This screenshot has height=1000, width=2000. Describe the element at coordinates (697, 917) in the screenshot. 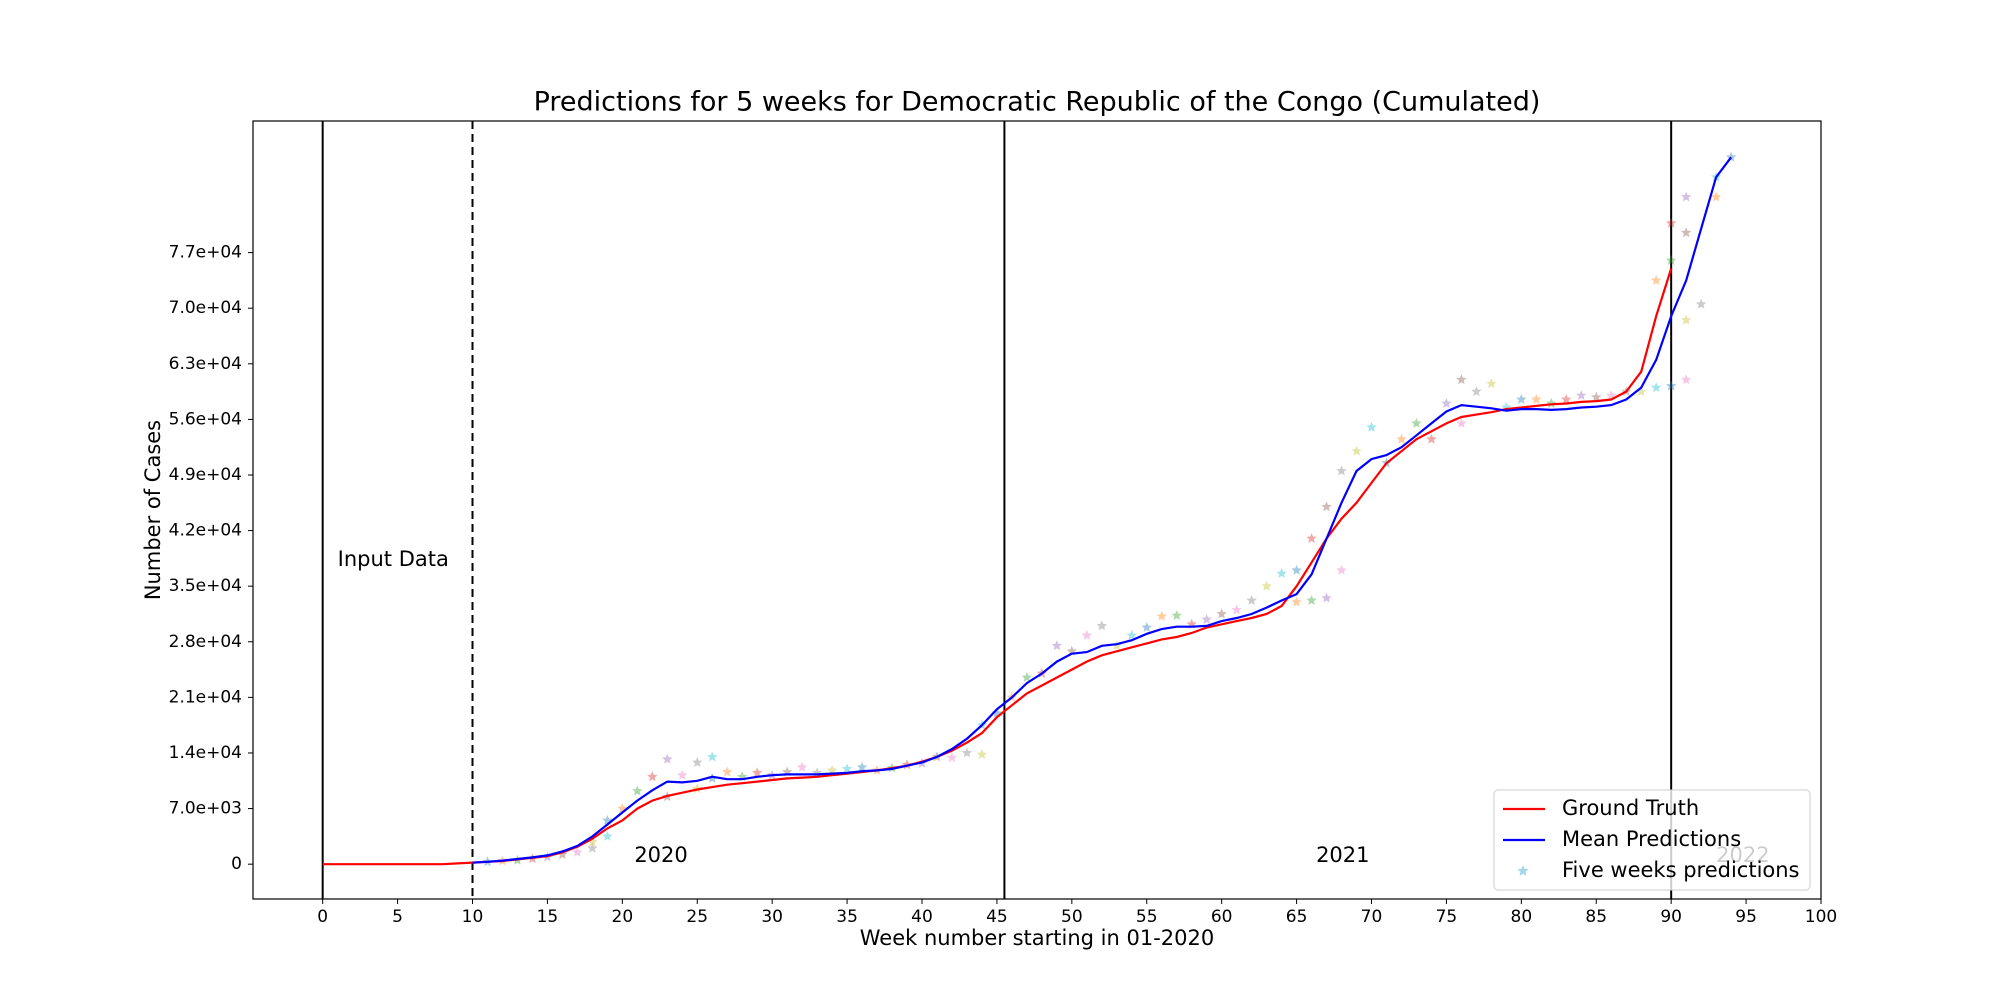

I see `x-tick-label: 25` at that location.